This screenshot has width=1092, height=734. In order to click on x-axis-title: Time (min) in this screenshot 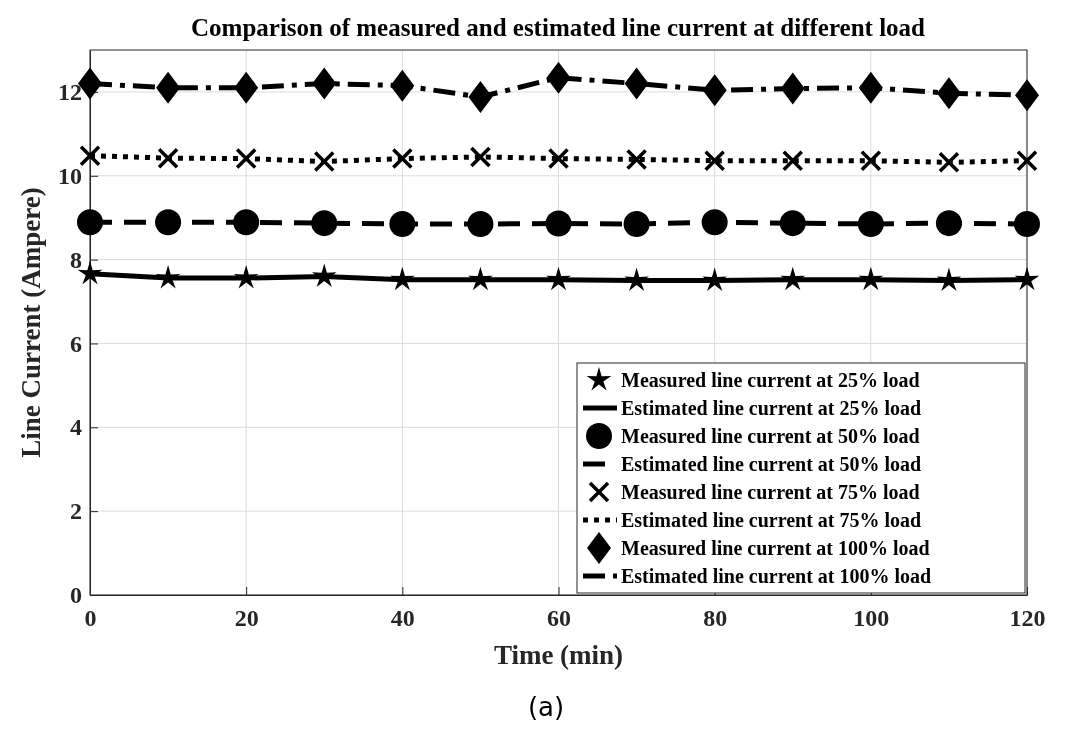, I will do `click(558, 655)`.